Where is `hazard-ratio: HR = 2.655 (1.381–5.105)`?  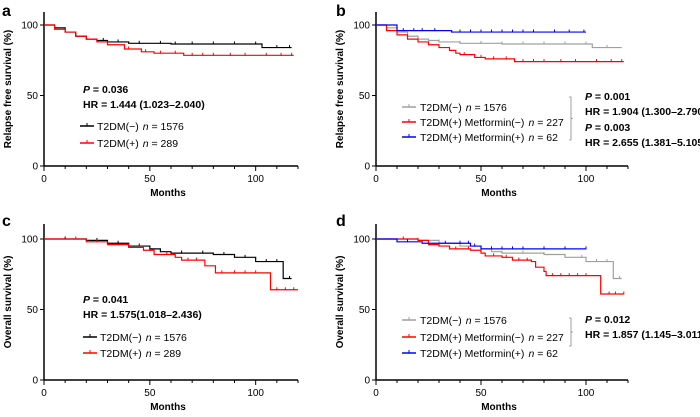
hazard-ratio: HR = 2.655 (1.381–5.105) is located at coordinates (642, 143).